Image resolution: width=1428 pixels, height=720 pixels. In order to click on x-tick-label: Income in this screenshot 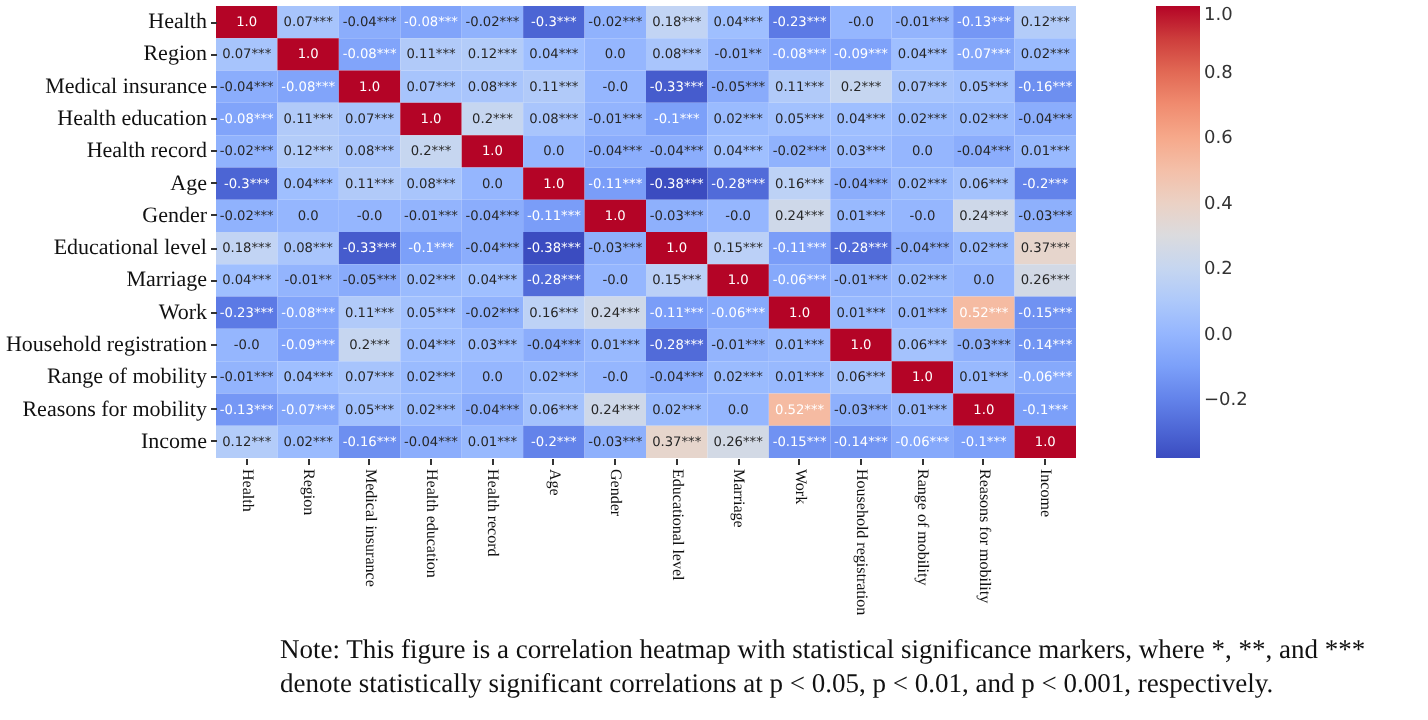, I will do `click(1046, 493)`.